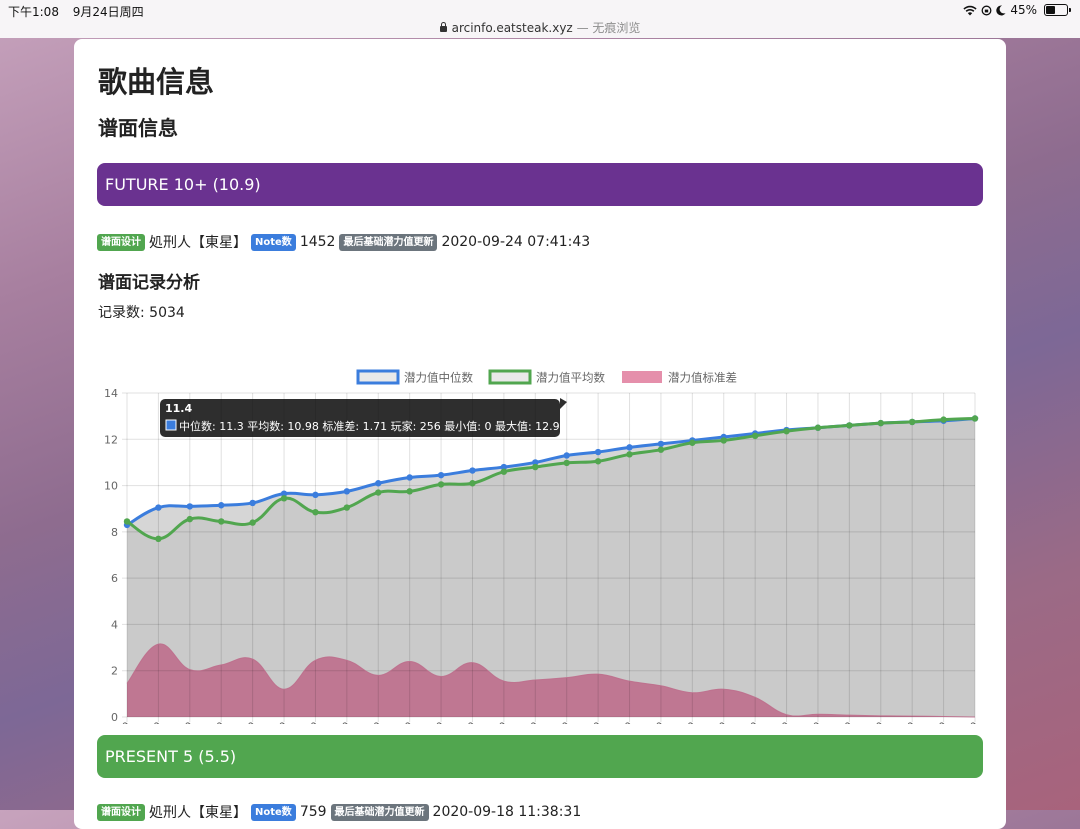 This screenshot has height=829, width=1080. I want to click on wifi-icon, so click(970, 10).